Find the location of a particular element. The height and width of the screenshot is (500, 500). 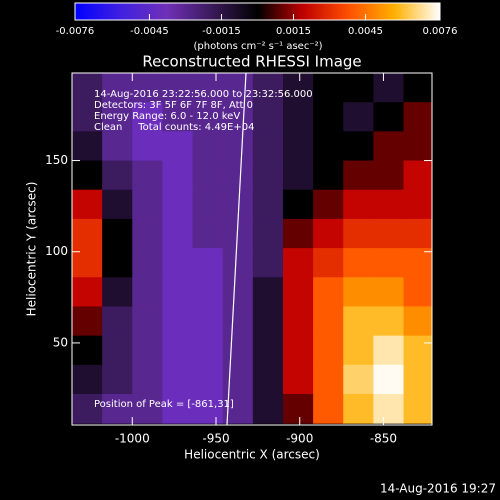

colorbar-tick-label: 0.0076 is located at coordinates (440, 31).